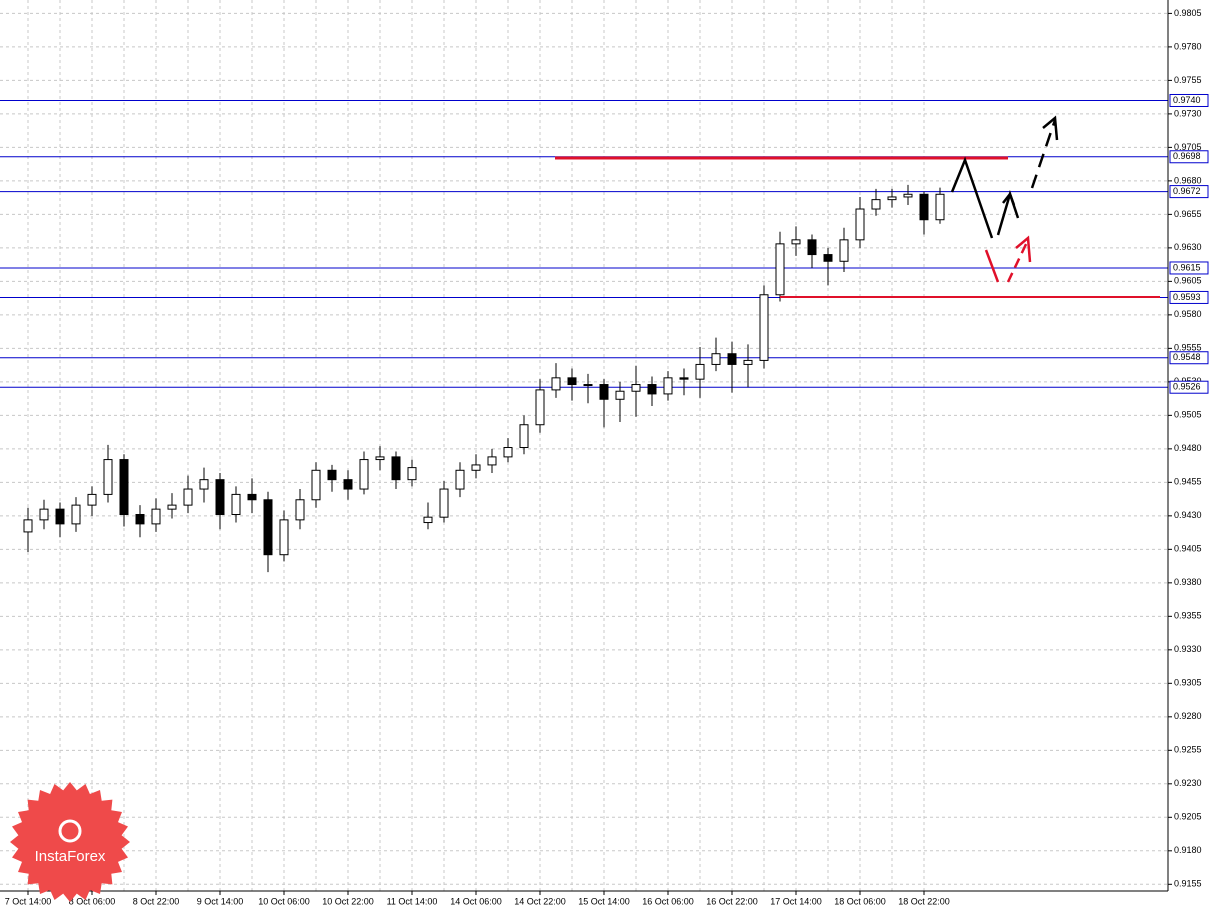 The image size is (1210, 915). I want to click on y-tick-label: 0.9430, so click(1188, 515).